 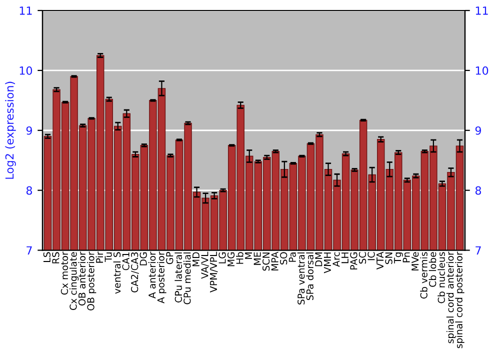 What do you see at coordinates (152, 275) in the screenshot?
I see `x-tick-label: A anterior` at bounding box center [152, 275].